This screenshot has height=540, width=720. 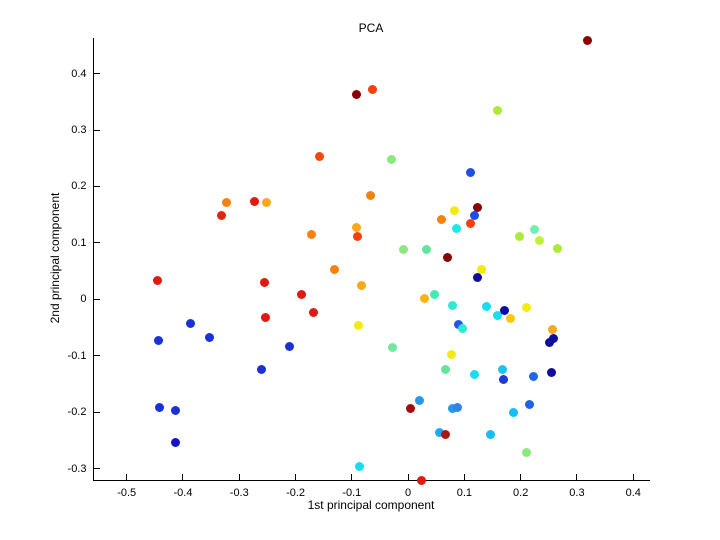 I want to click on x-tick-label: 0.4, so click(x=633, y=493).